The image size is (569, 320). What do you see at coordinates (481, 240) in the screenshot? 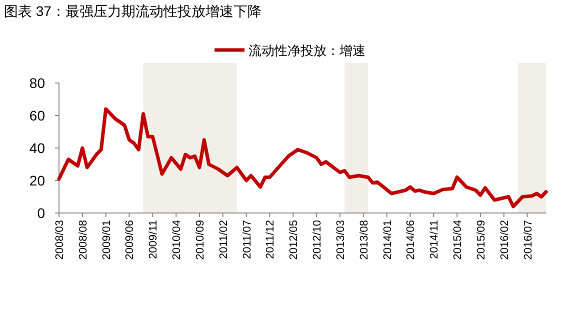
I see `x-tick-label: 2015/09` at bounding box center [481, 240].